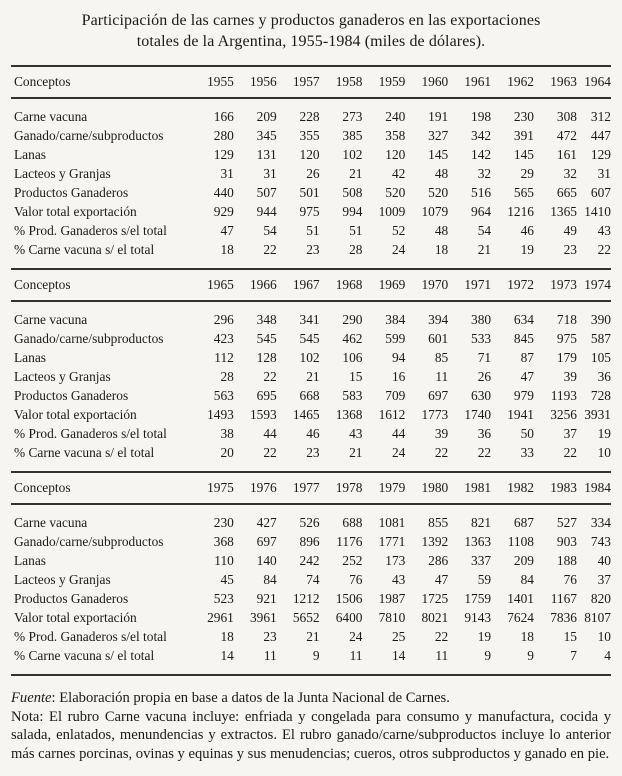 The height and width of the screenshot is (776, 622). I want to click on value-cell: 51, so click(313, 230).